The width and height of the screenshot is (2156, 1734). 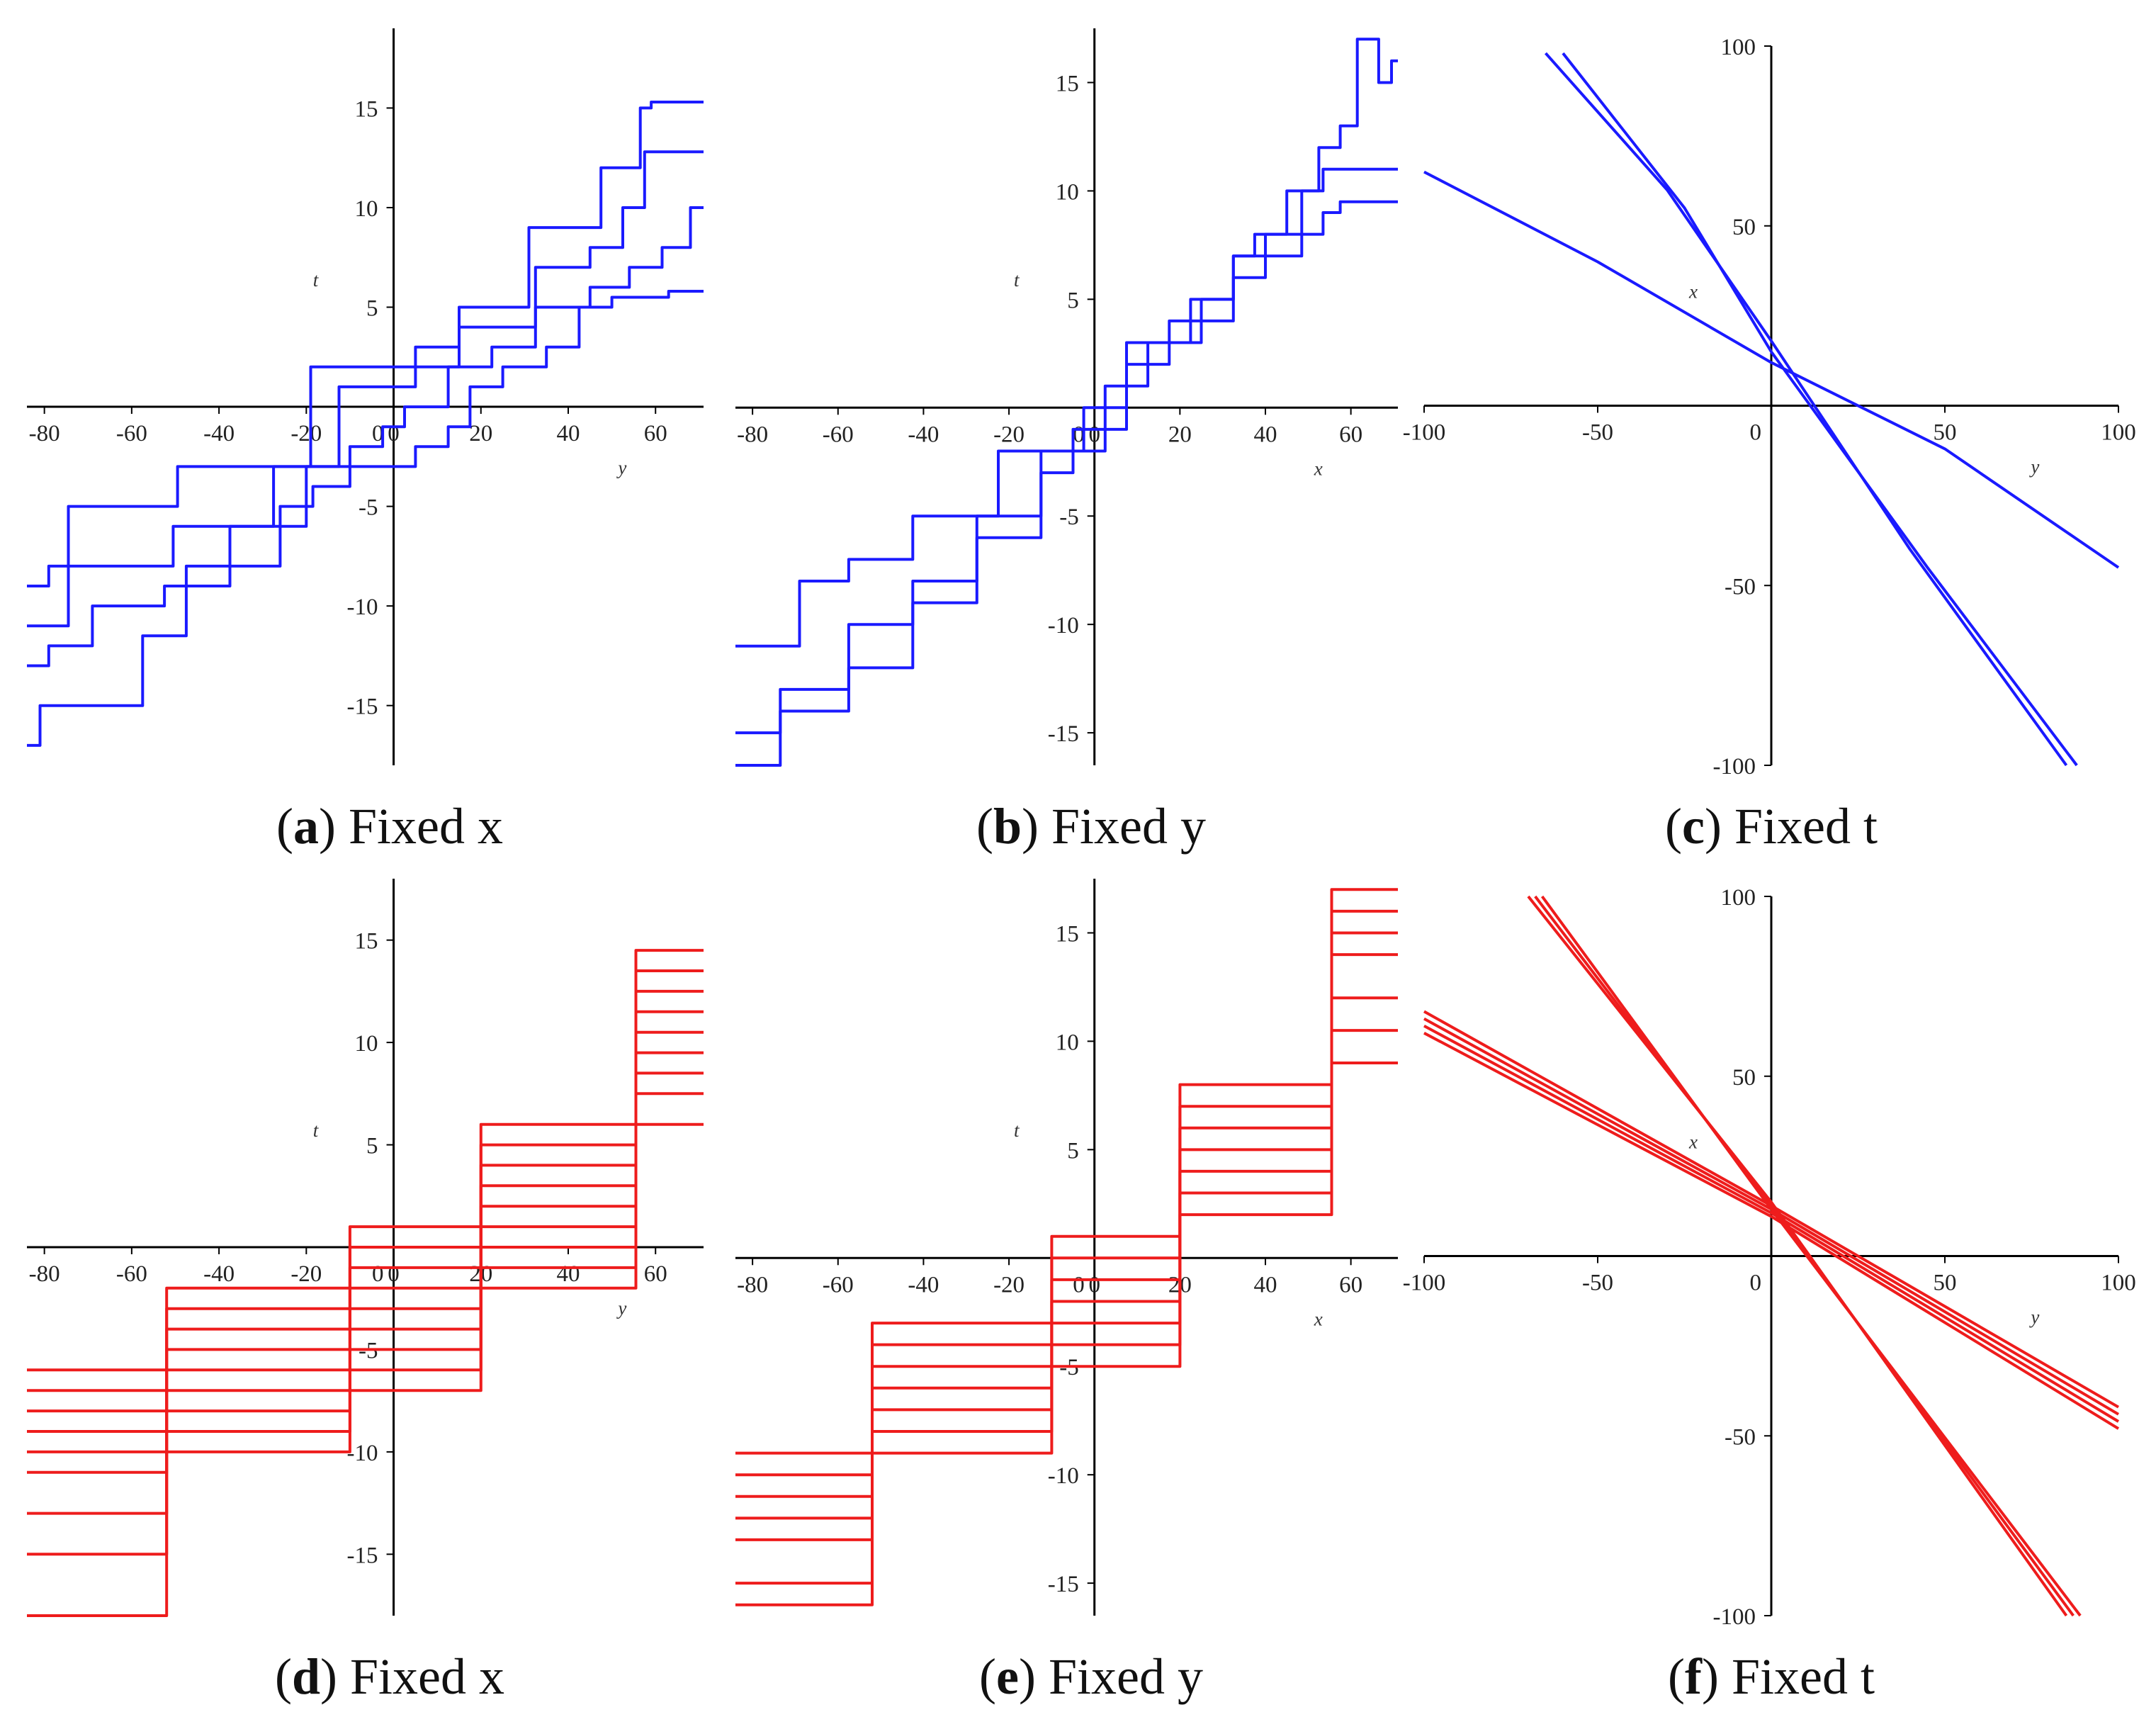 I want to click on y-tick-label: 50, so click(x=1744, y=227).